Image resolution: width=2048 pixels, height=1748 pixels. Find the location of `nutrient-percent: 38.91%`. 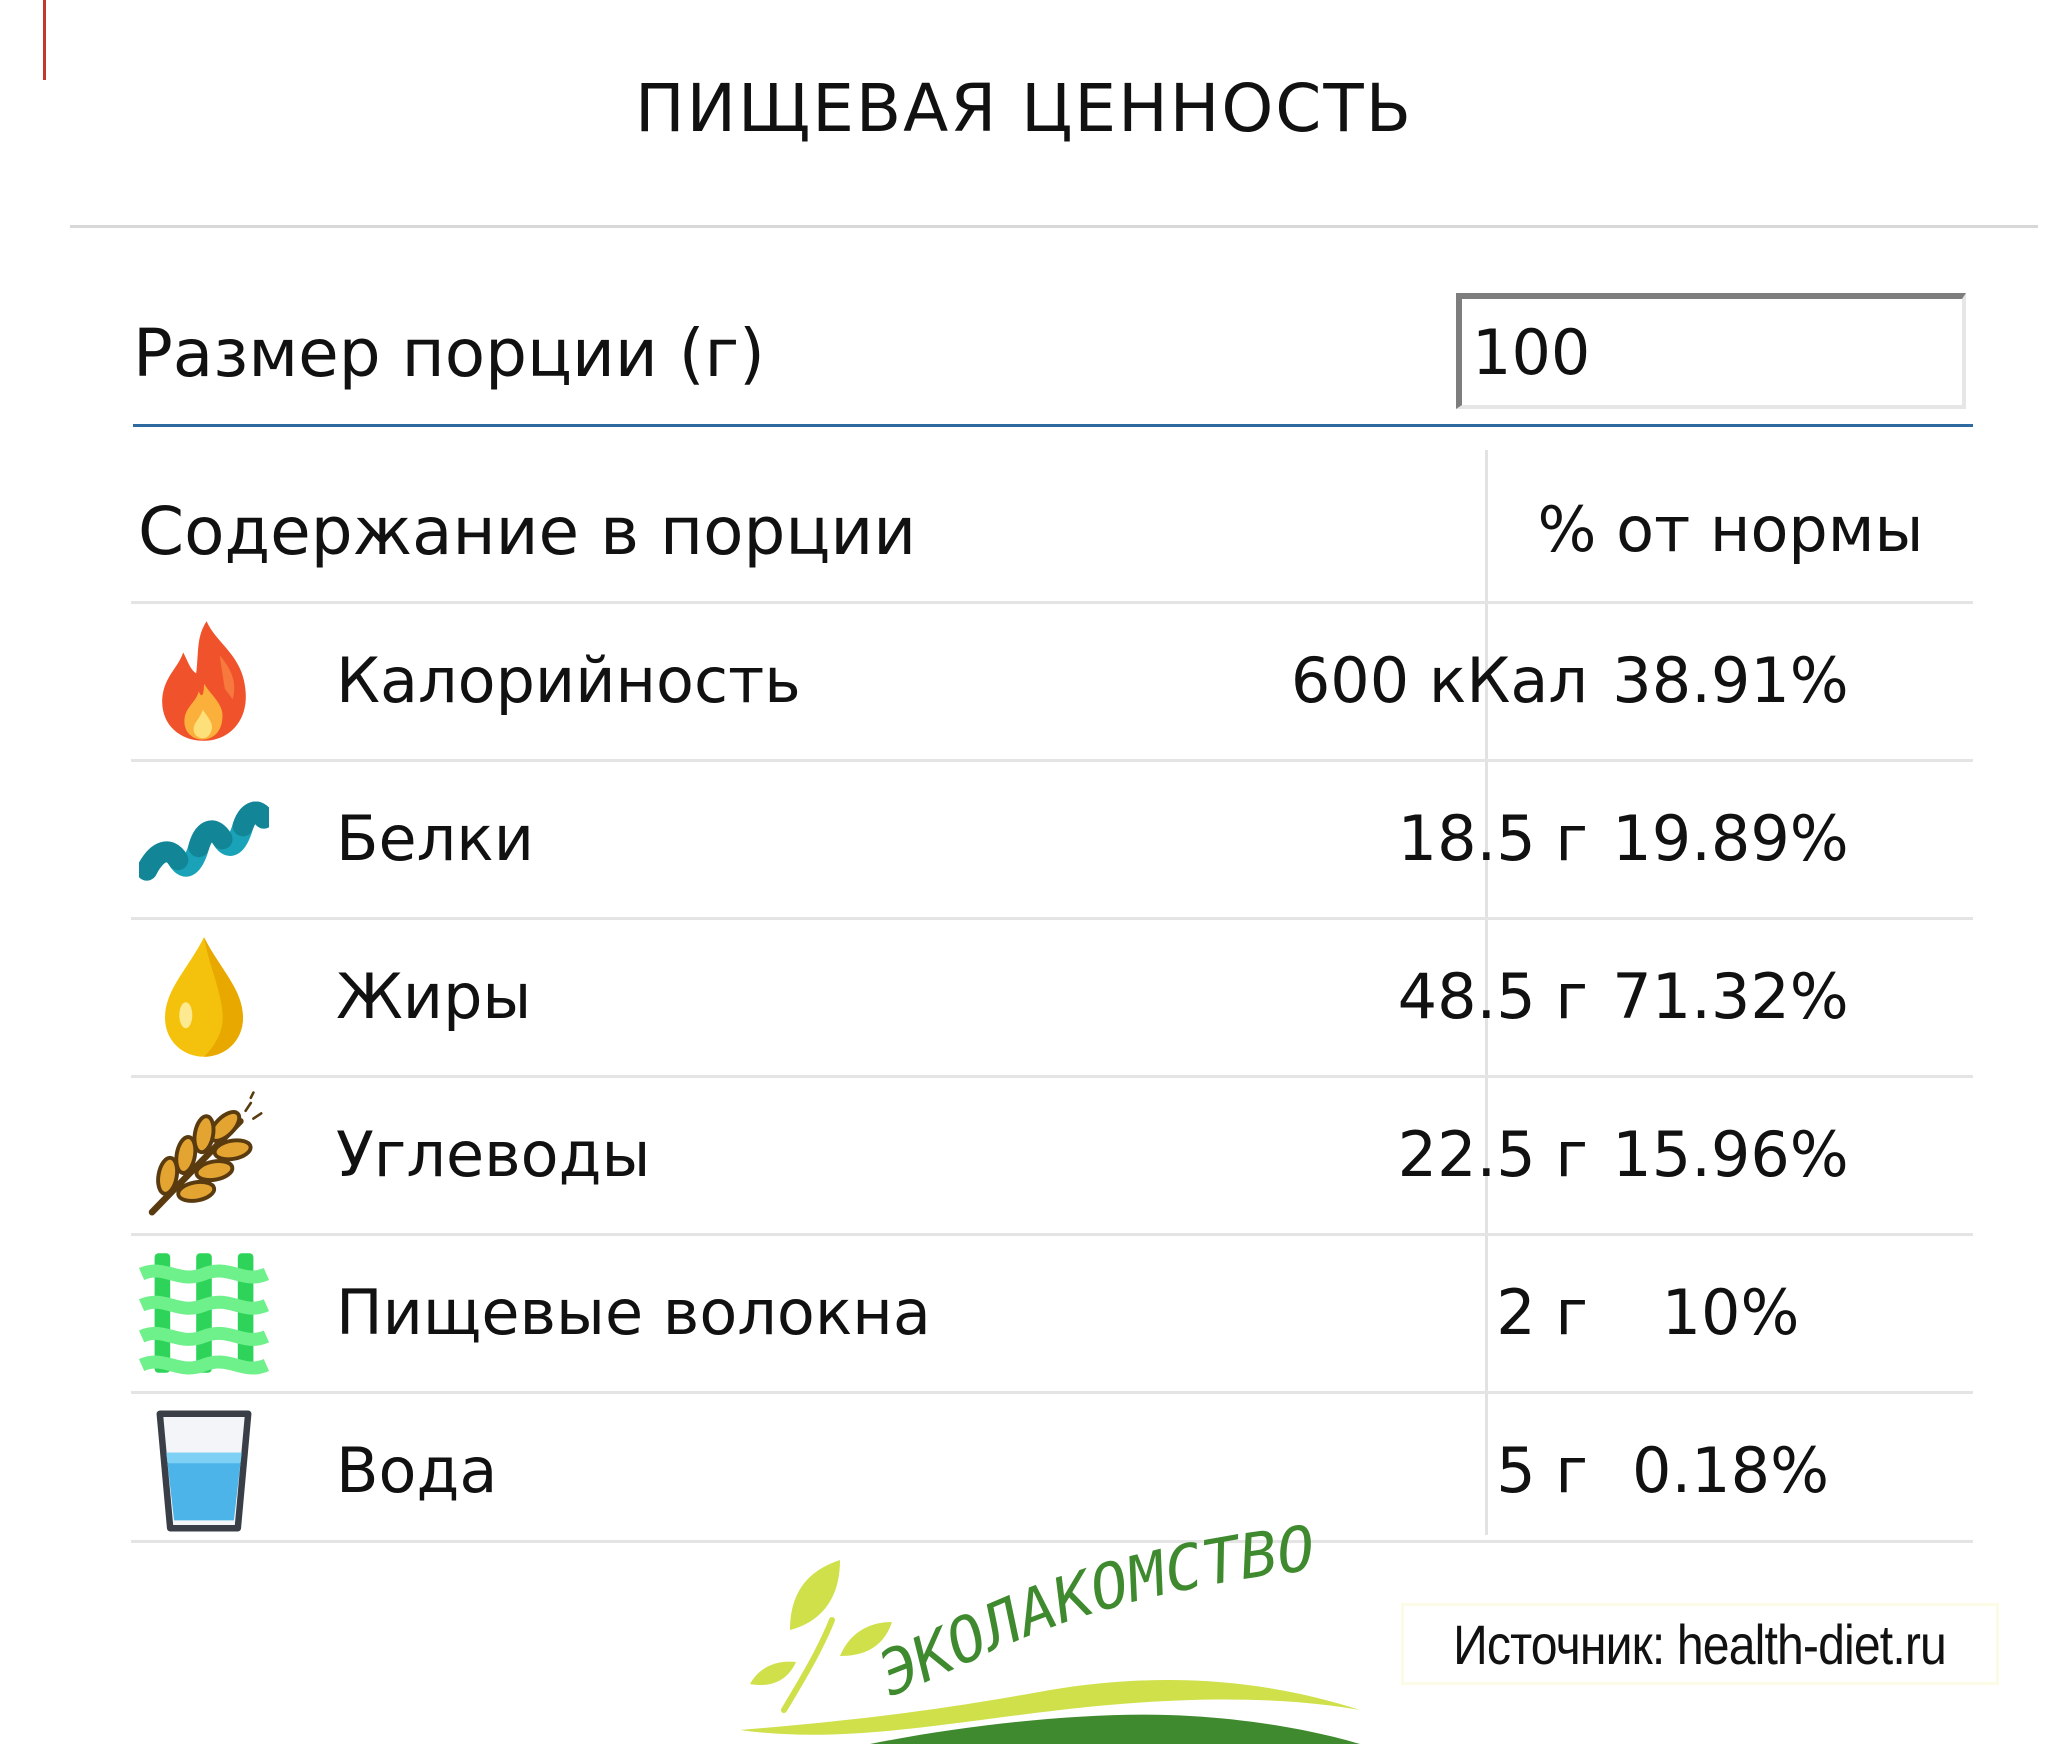

nutrient-percent: 38.91% is located at coordinates (1730, 680).